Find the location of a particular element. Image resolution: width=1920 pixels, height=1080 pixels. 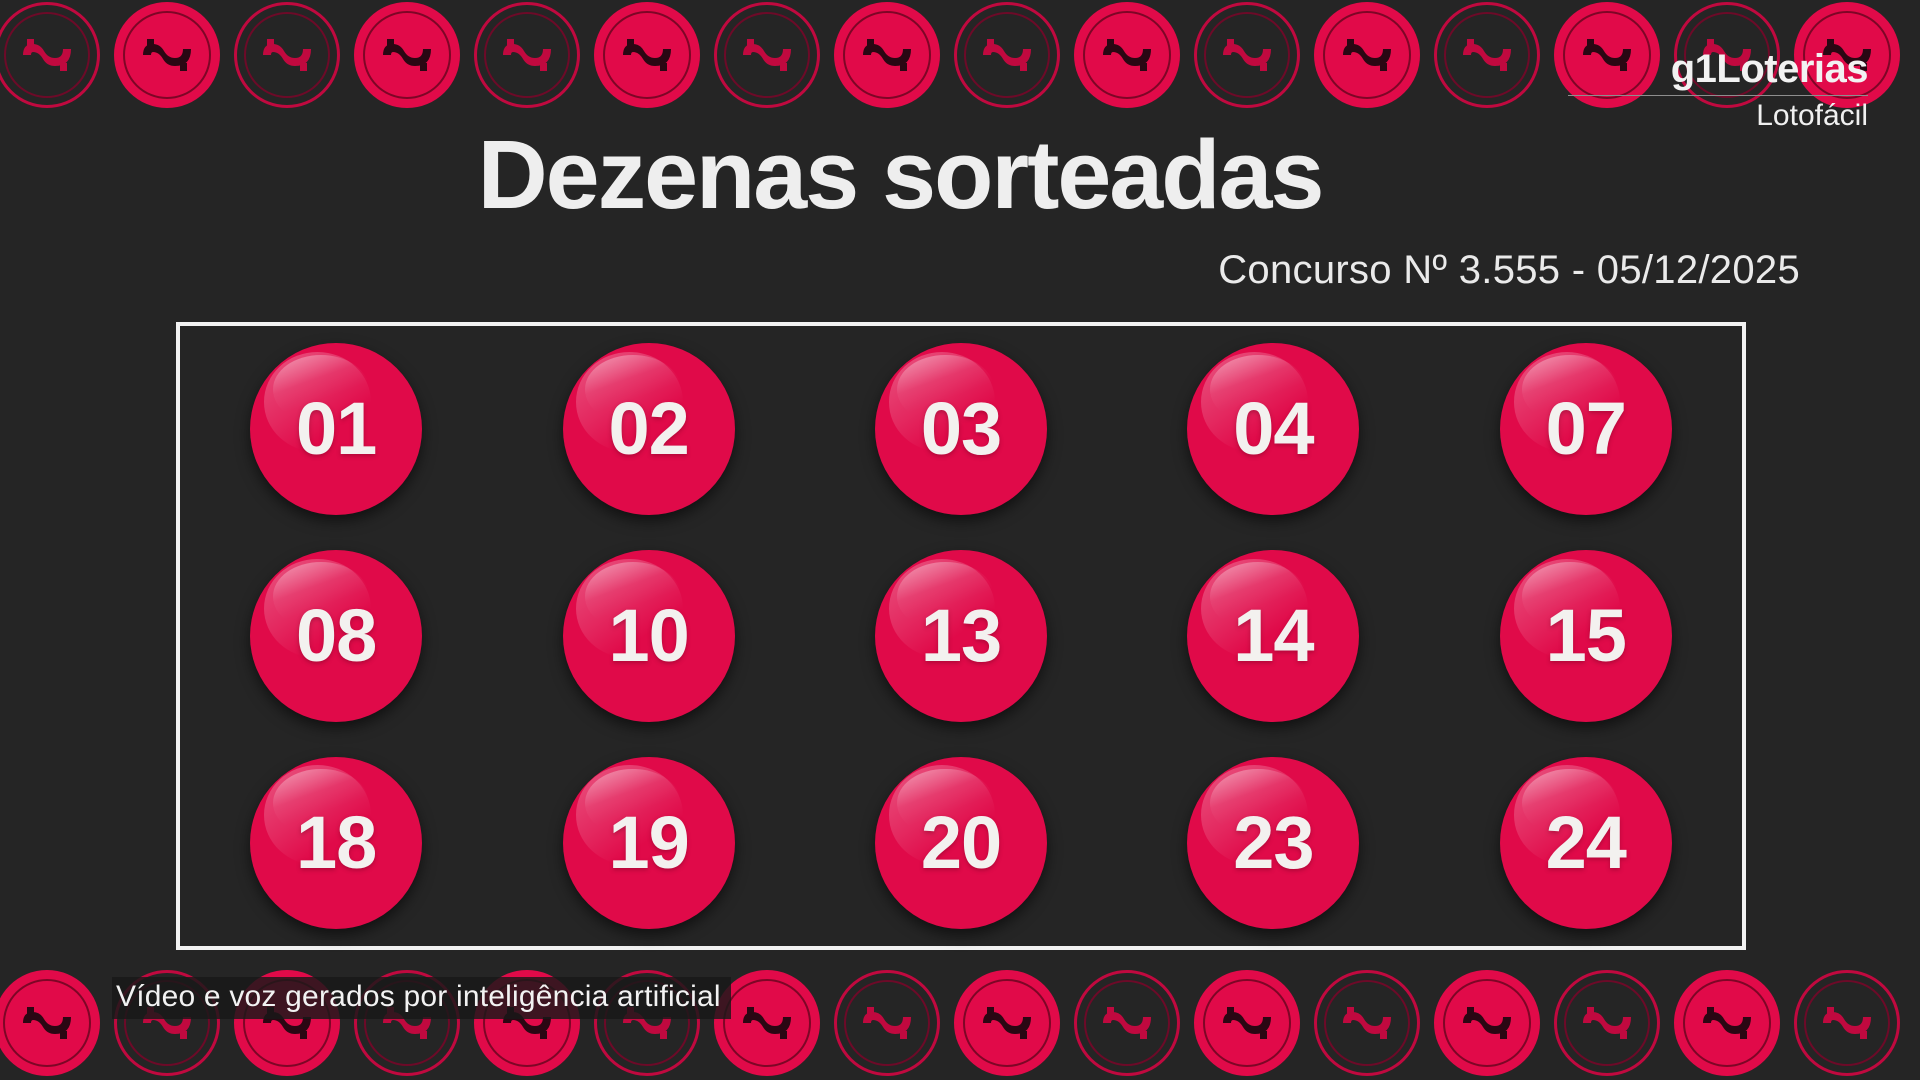

lottery-ball: 07 is located at coordinates (1585, 429).